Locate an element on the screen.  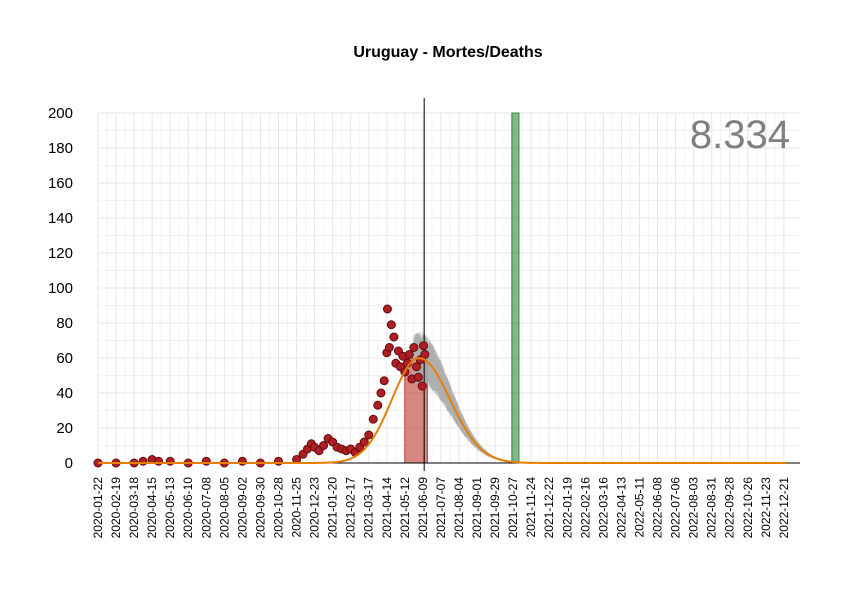
x-tick-label: 2020-09-02 is located at coordinates (242, 508).